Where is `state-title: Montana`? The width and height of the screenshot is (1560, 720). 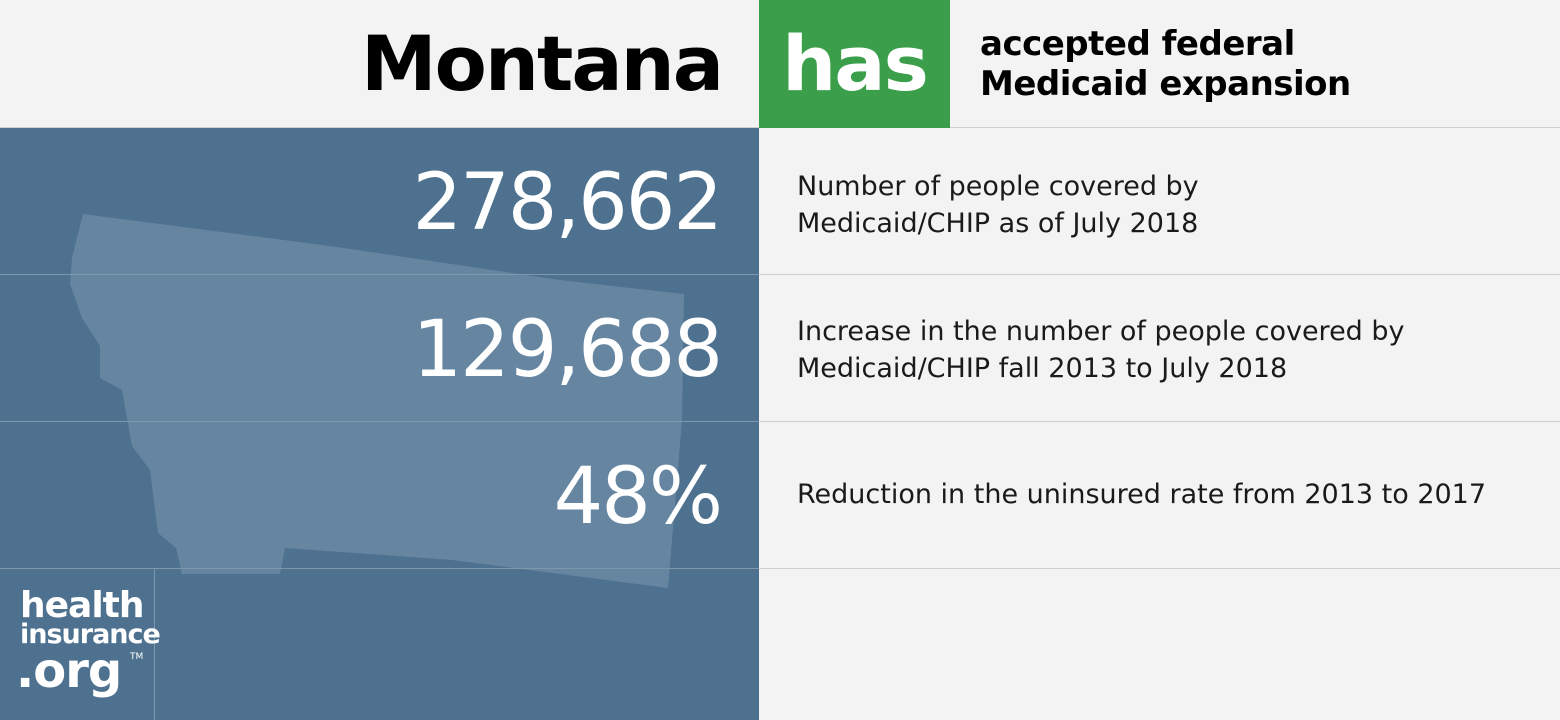
state-title: Montana is located at coordinates (542, 63).